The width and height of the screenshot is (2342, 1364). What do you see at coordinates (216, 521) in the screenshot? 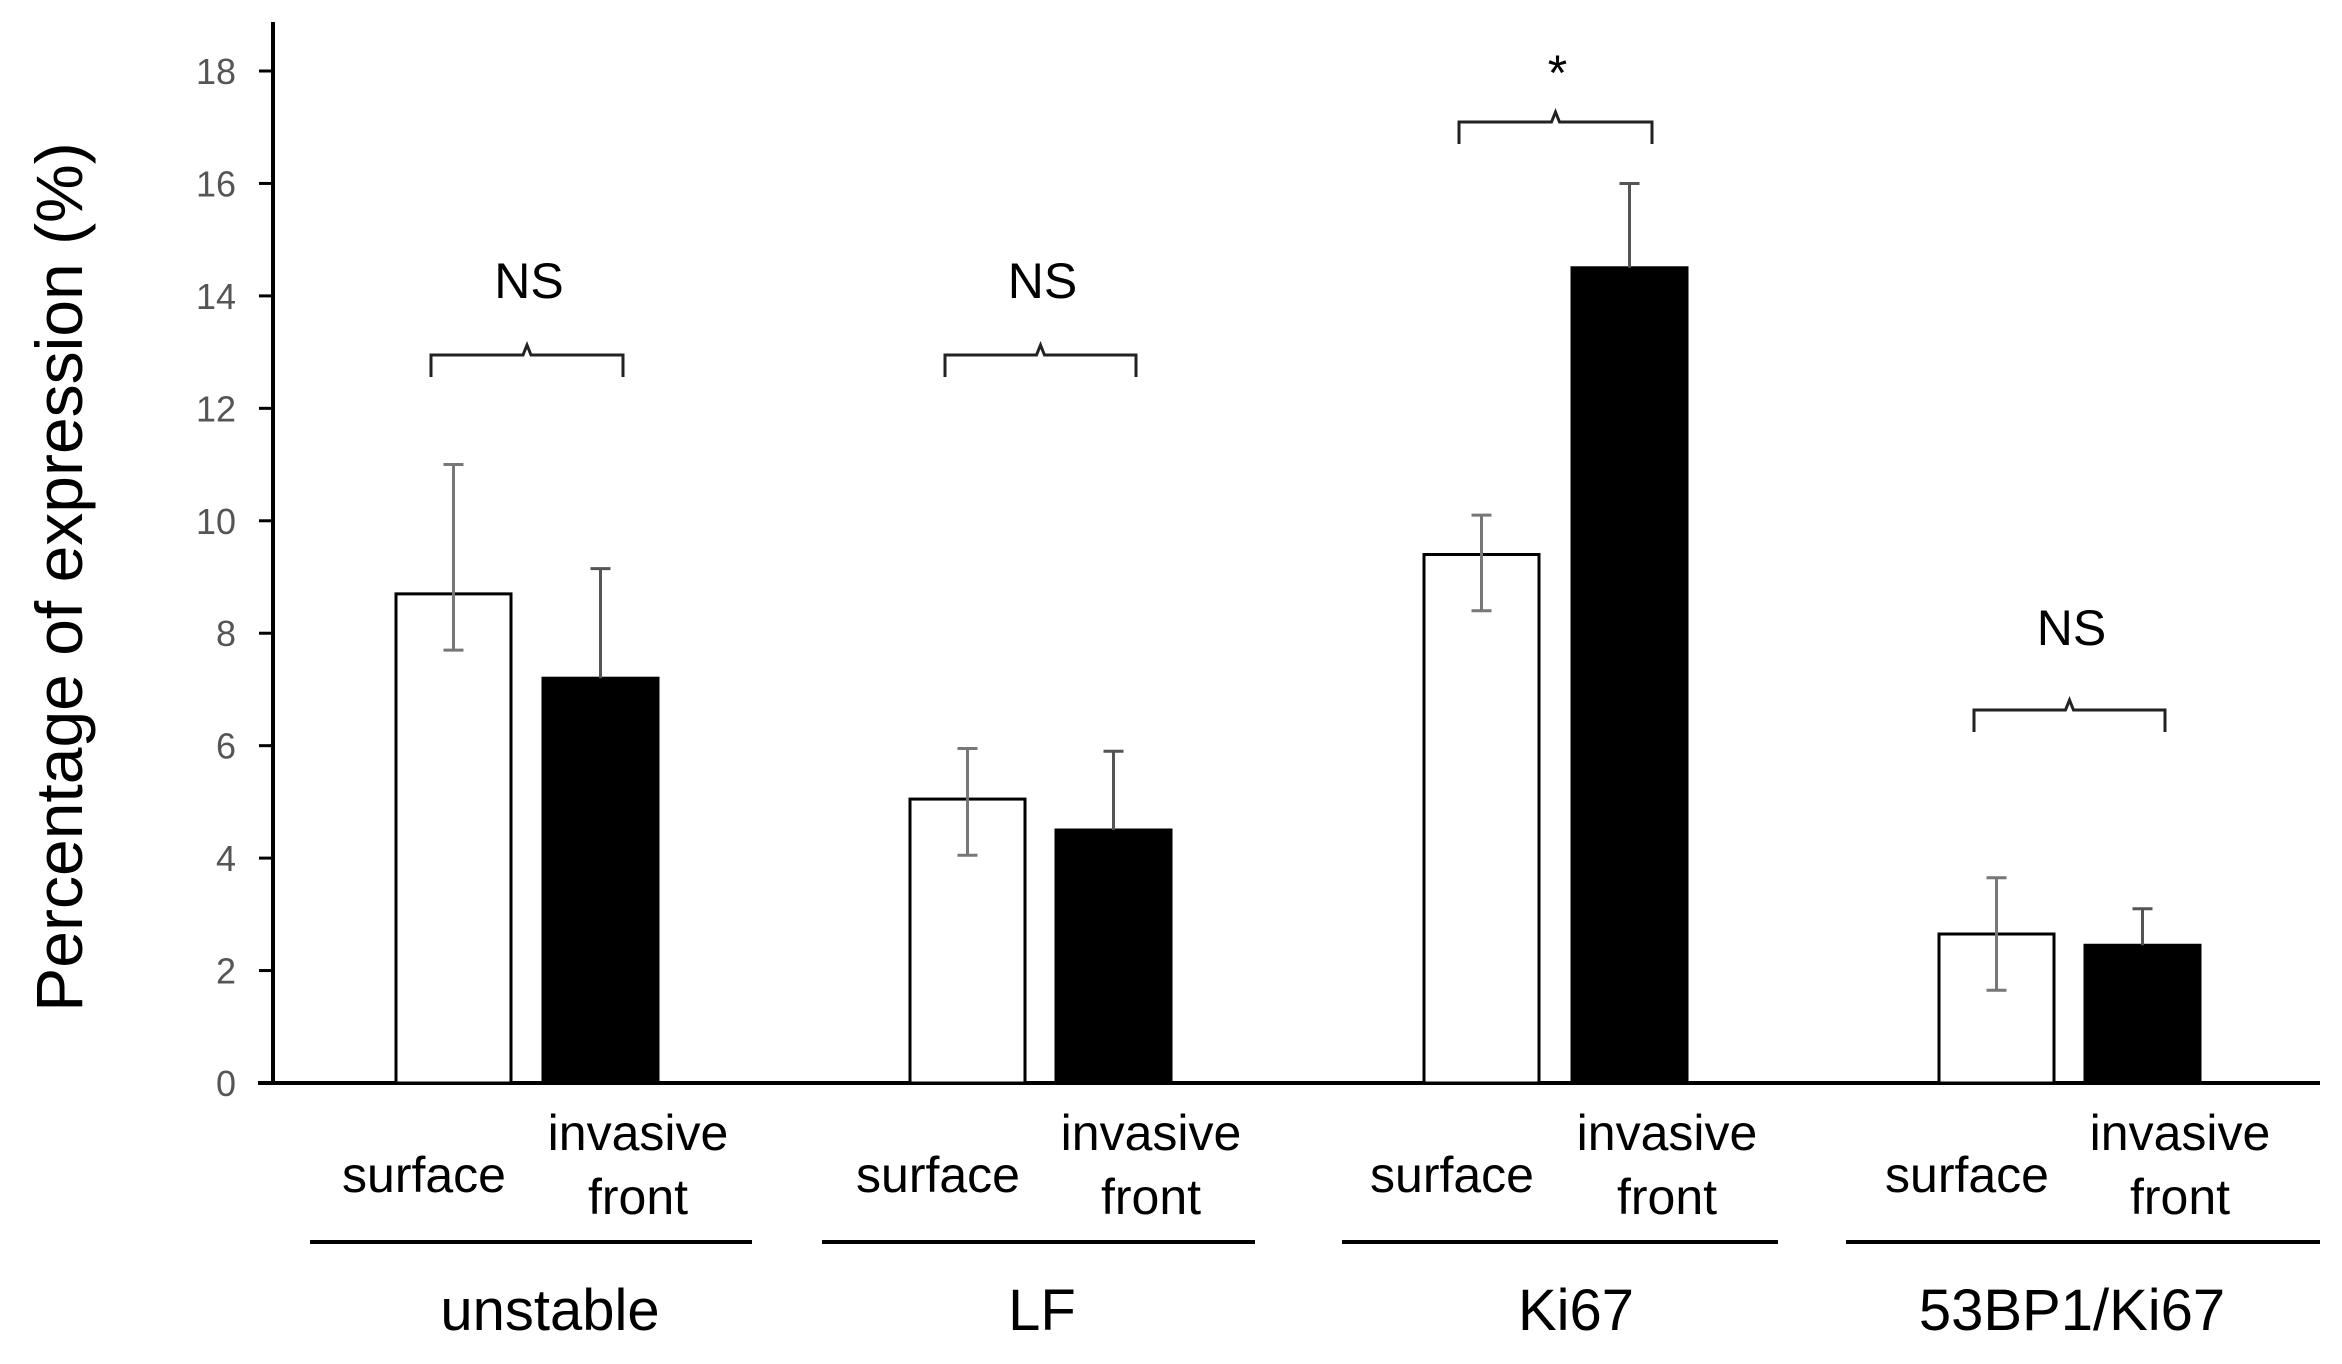
I see `y-tick-label: 10` at bounding box center [216, 521].